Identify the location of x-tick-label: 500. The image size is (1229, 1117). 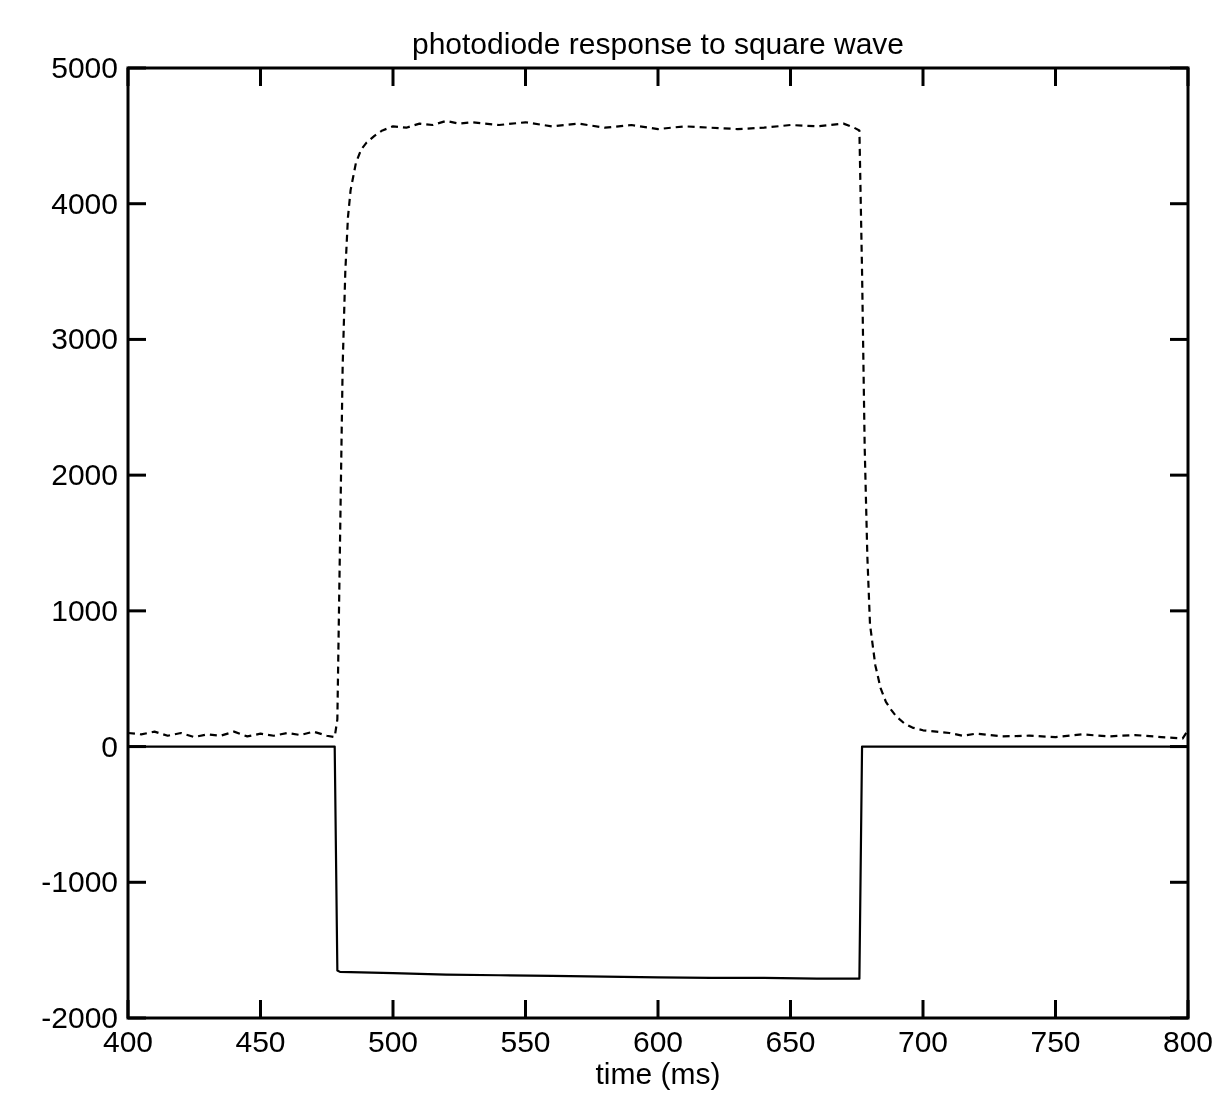
(393, 1041).